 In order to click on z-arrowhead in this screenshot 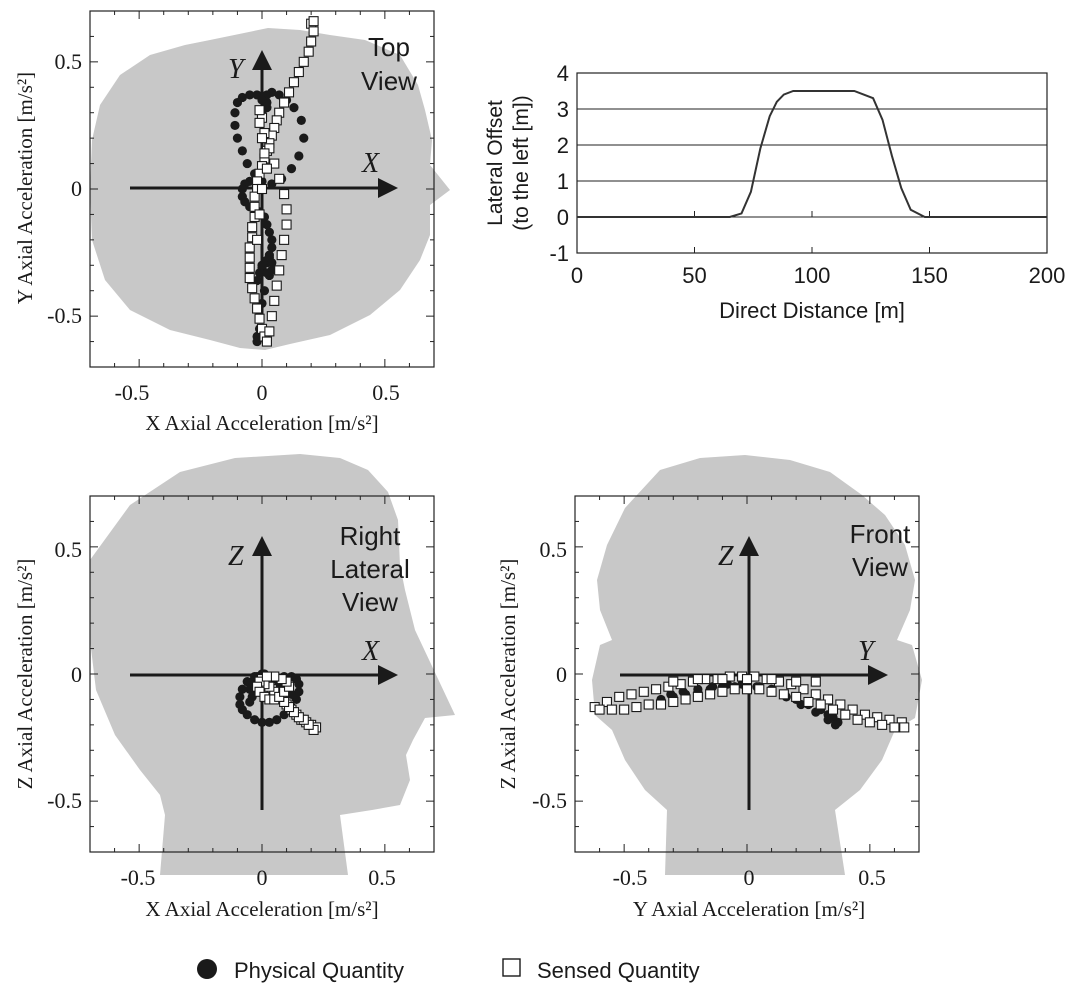, I will do `click(749, 546)`.